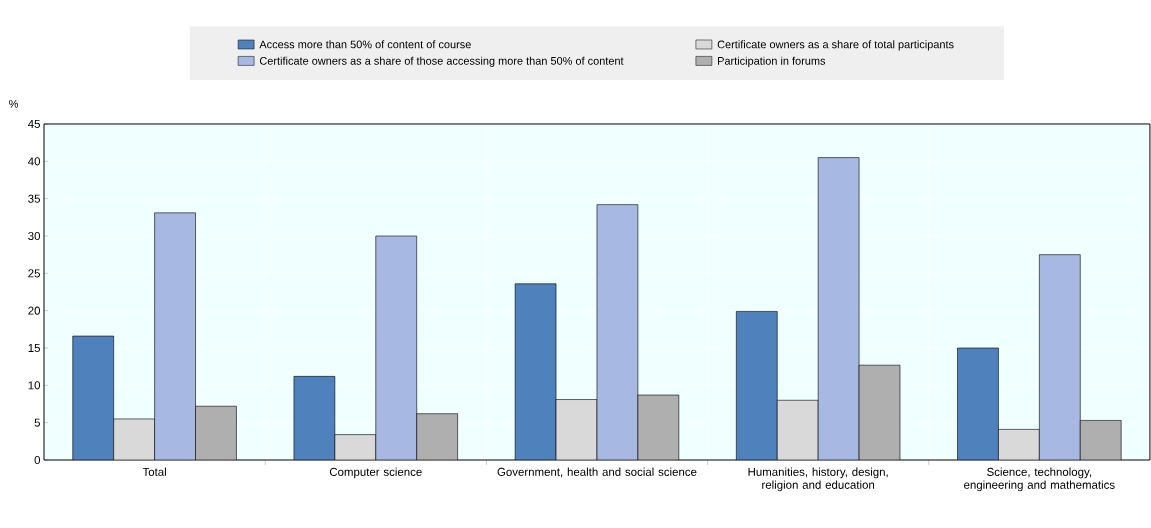  Describe the element at coordinates (441, 61) in the screenshot. I see `legend-label: Certificate owners as a share of those accessing more than 50% of content` at that location.